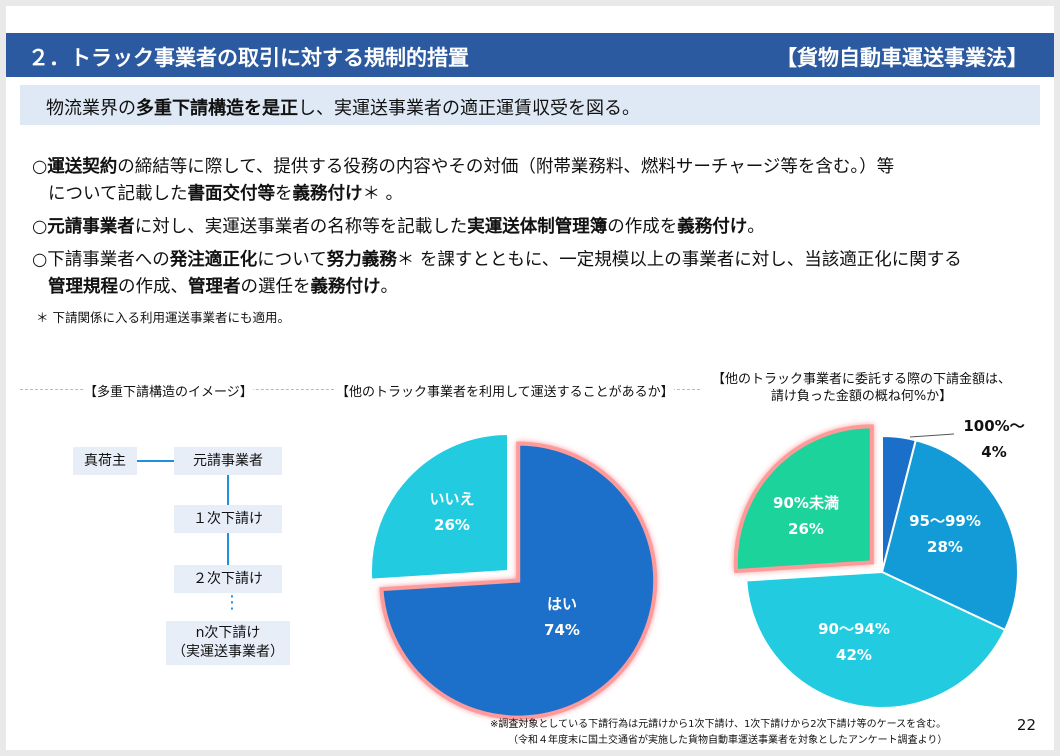 This screenshot has width=1060, height=756. What do you see at coordinates (945, 521) in the screenshot?
I see `pie-slice-label: 95～99%` at bounding box center [945, 521].